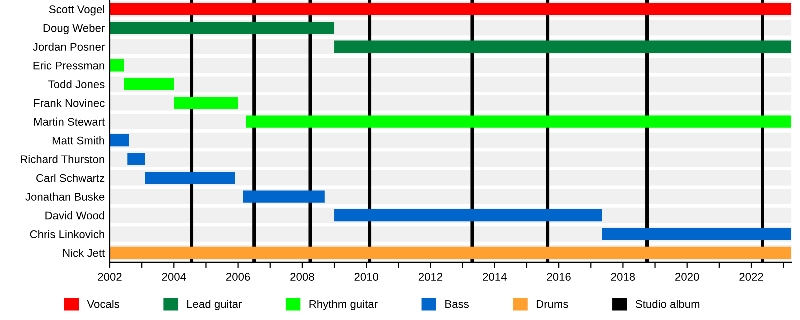  Describe the element at coordinates (238, 277) in the screenshot. I see `x-tick-label: 2006` at that location.